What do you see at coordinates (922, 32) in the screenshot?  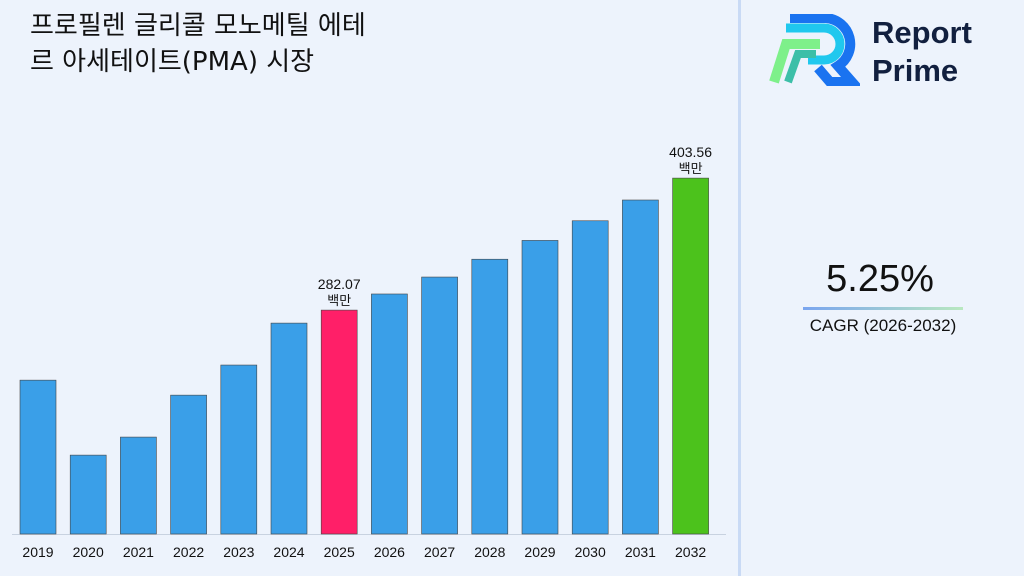 I see `brand-line-1: Report` at bounding box center [922, 32].